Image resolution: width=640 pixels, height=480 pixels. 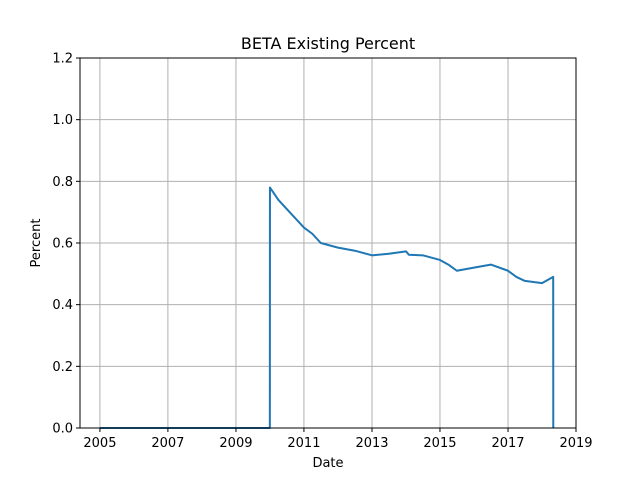 I want to click on x-axis: 2005 2007 2009 2011 2013 2015 2017 2019, so click(x=338, y=439).